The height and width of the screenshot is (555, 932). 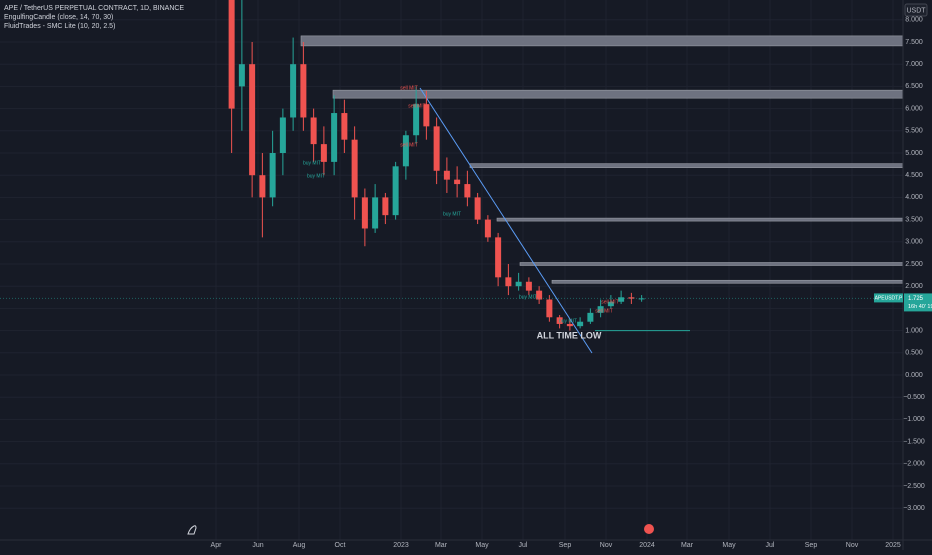 I want to click on annotation-label: ALL TIME LOW, so click(x=569, y=335).